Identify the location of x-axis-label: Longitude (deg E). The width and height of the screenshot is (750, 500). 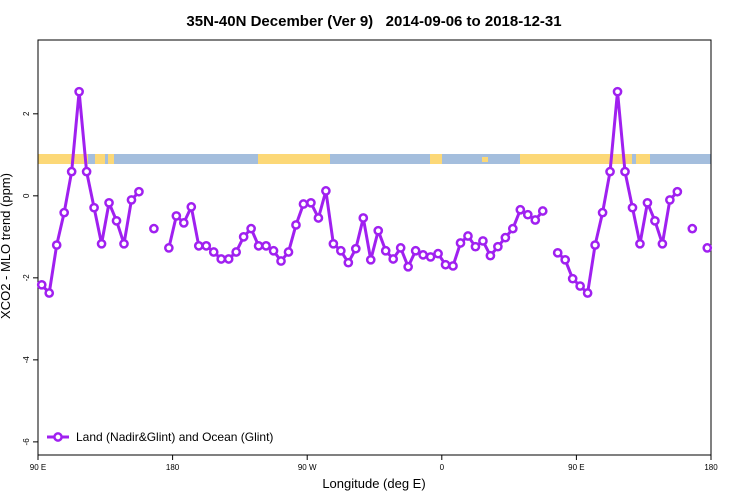
(373, 483).